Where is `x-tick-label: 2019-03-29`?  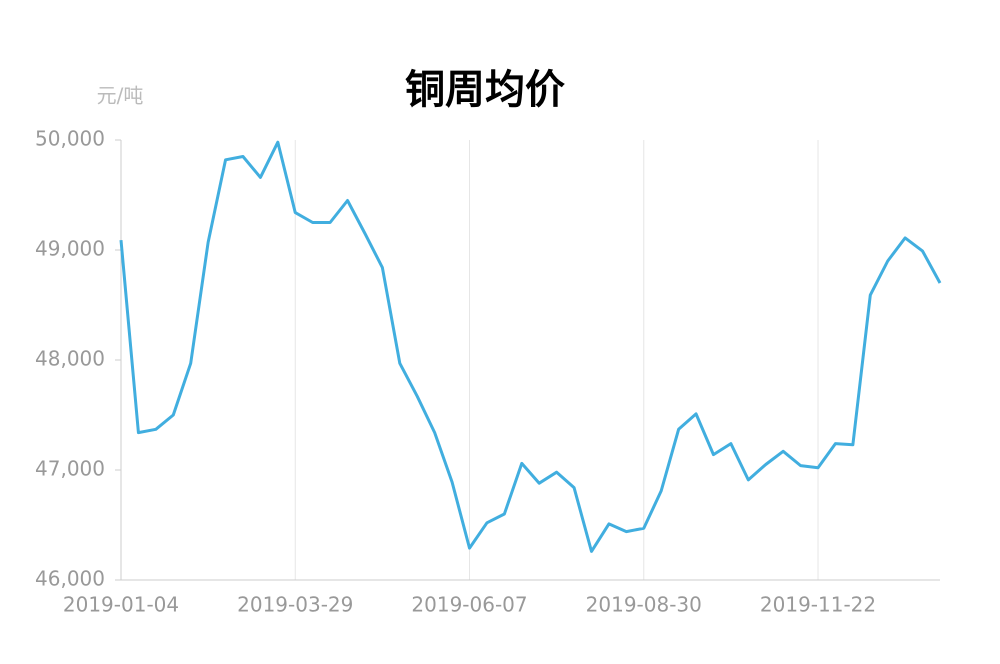
x-tick-label: 2019-03-29 is located at coordinates (295, 605).